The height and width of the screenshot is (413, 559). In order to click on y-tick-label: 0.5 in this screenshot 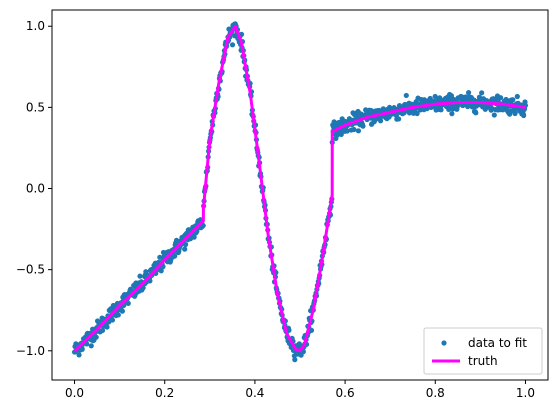, I will do `click(35, 107)`.